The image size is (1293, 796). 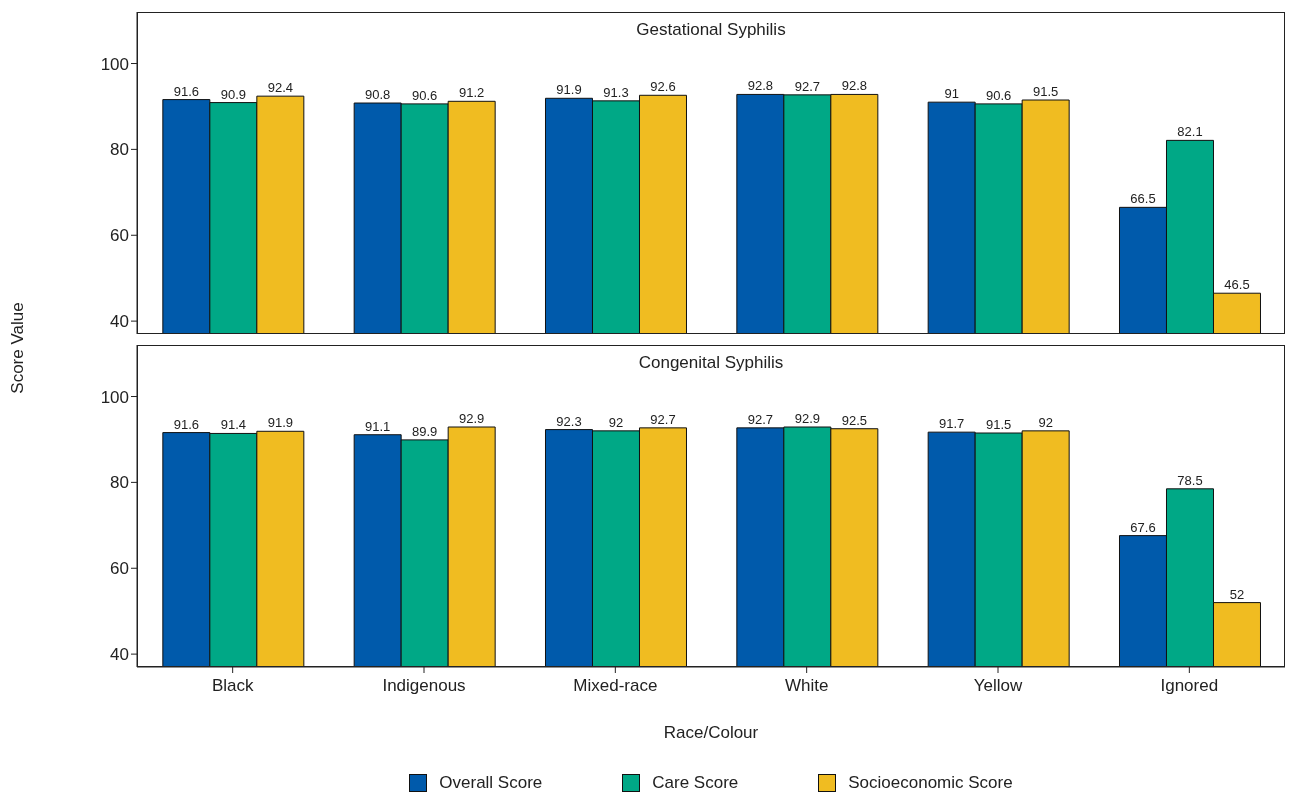 I want to click on data-label: 91.3, so click(x=616, y=92).